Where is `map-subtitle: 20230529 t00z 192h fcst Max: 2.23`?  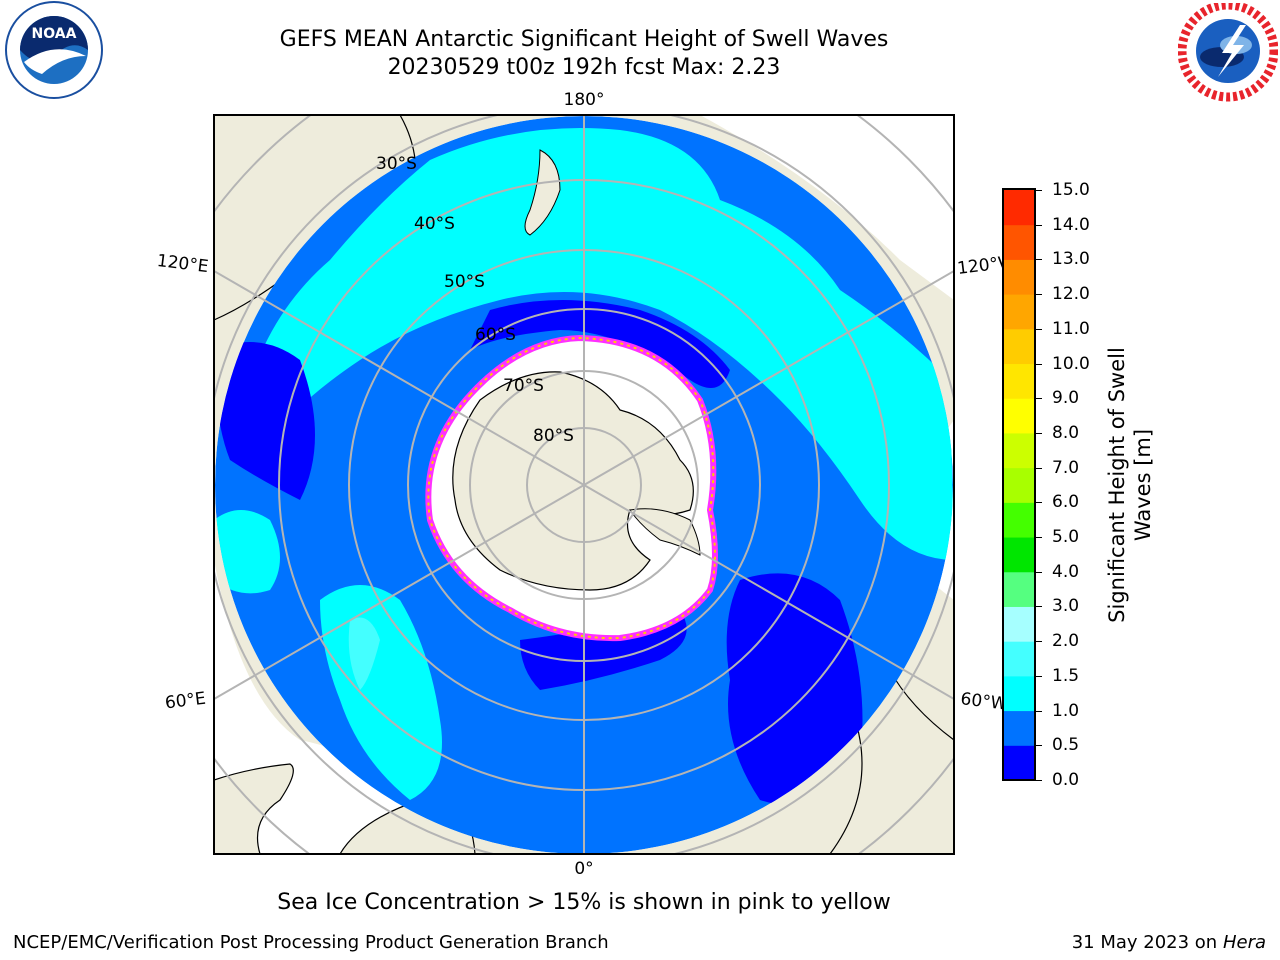
map-subtitle: 20230529 t00z 192h fcst Max: 2.23 is located at coordinates (584, 67).